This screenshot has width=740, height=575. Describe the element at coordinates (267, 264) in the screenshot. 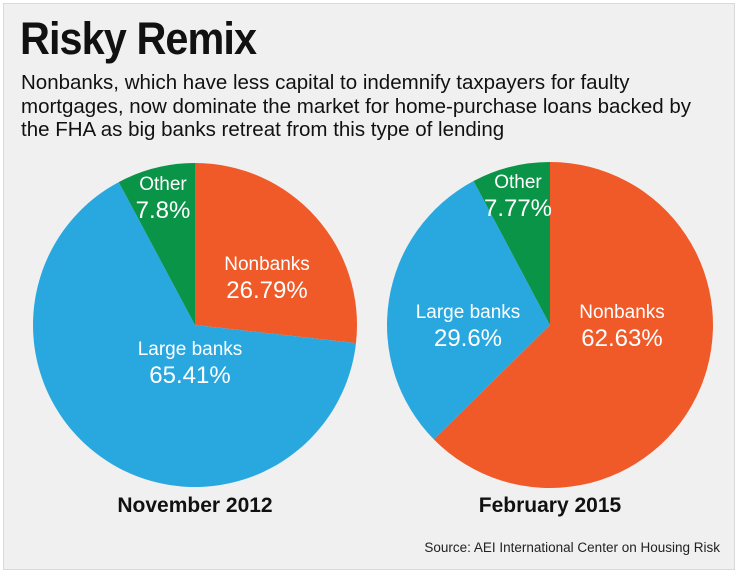

I see `slice-name-nonbanks-1: Nonbanks` at that location.